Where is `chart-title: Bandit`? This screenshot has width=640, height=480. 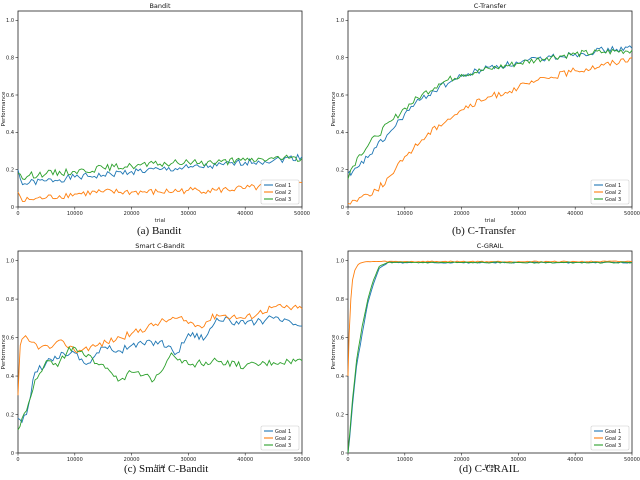
chart-title: Bandit is located at coordinates (159, 6).